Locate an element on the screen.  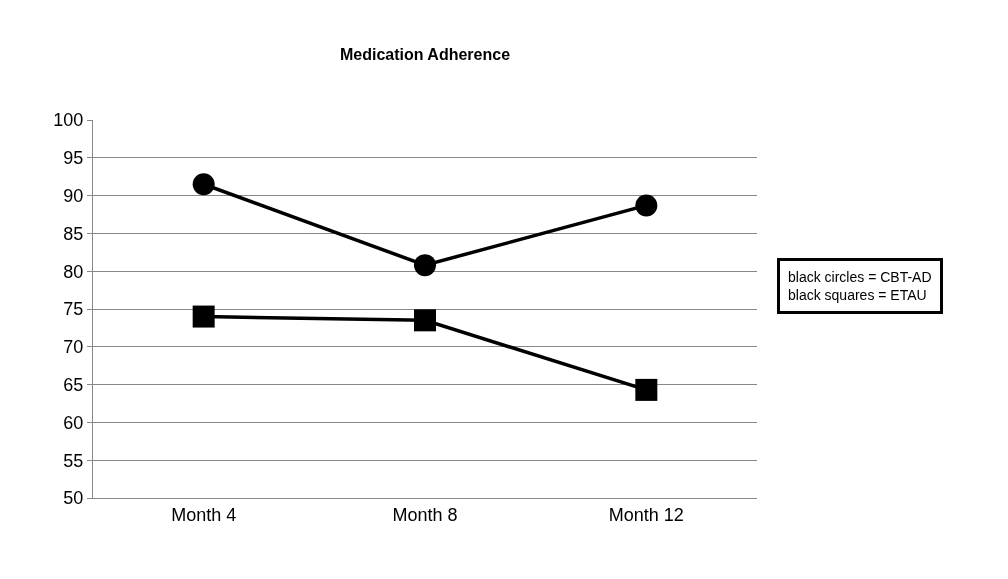
x-tick-label: Month 4 is located at coordinates (204, 514).